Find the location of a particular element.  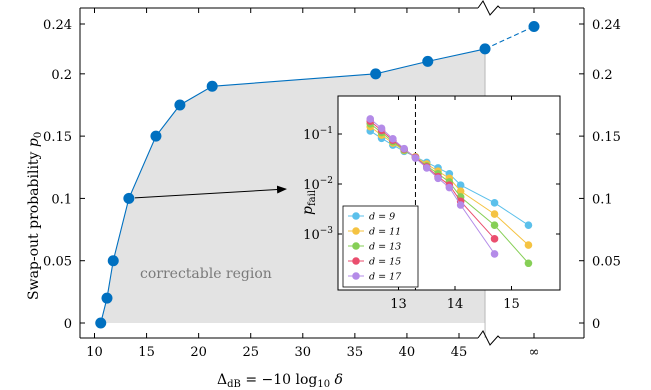

inset-legend: d = 9 d = 11 d = 13 d = 15 d = 17 is located at coordinates (380, 246).